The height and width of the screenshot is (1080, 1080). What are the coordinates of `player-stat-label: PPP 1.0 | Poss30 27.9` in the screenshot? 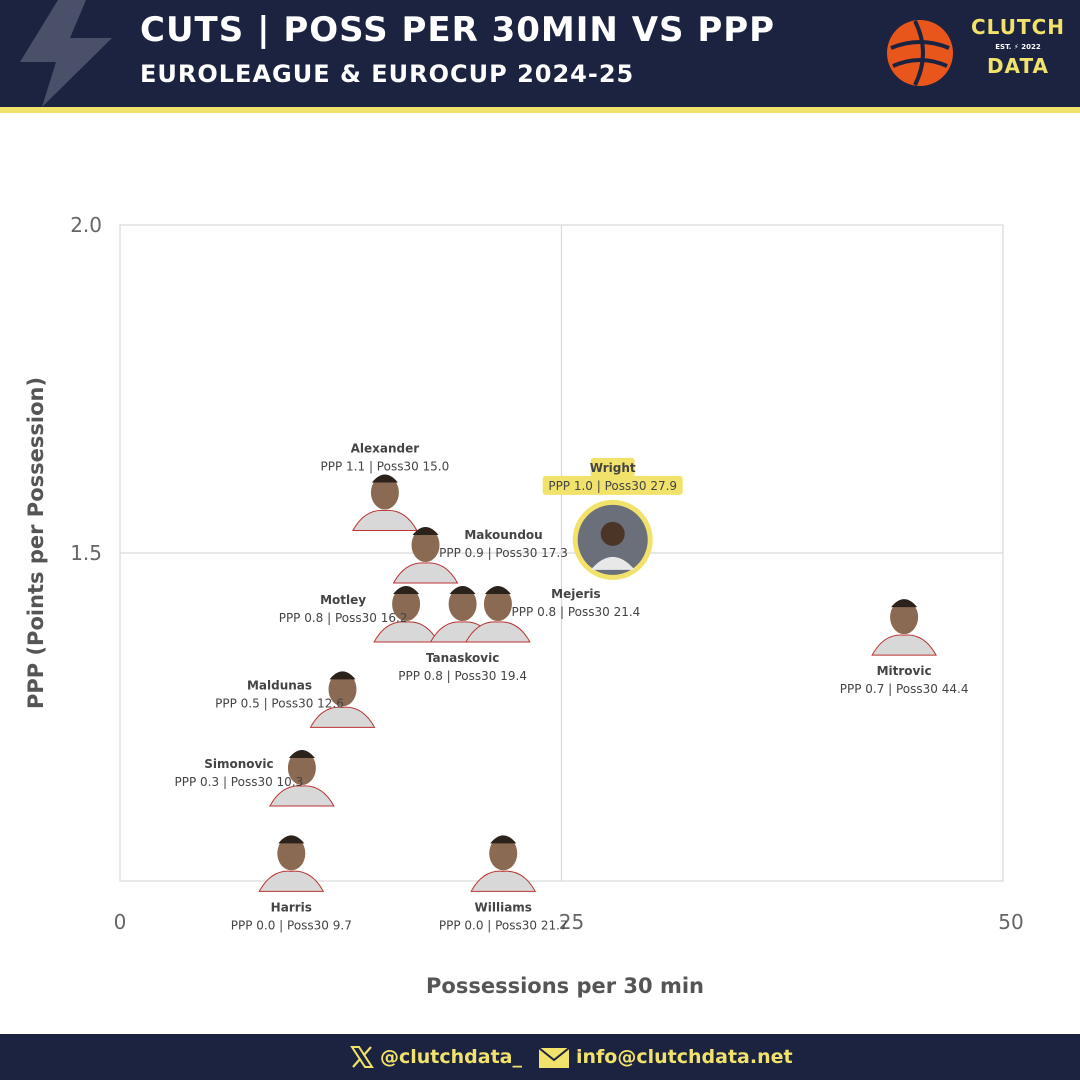 It's located at (612, 486).